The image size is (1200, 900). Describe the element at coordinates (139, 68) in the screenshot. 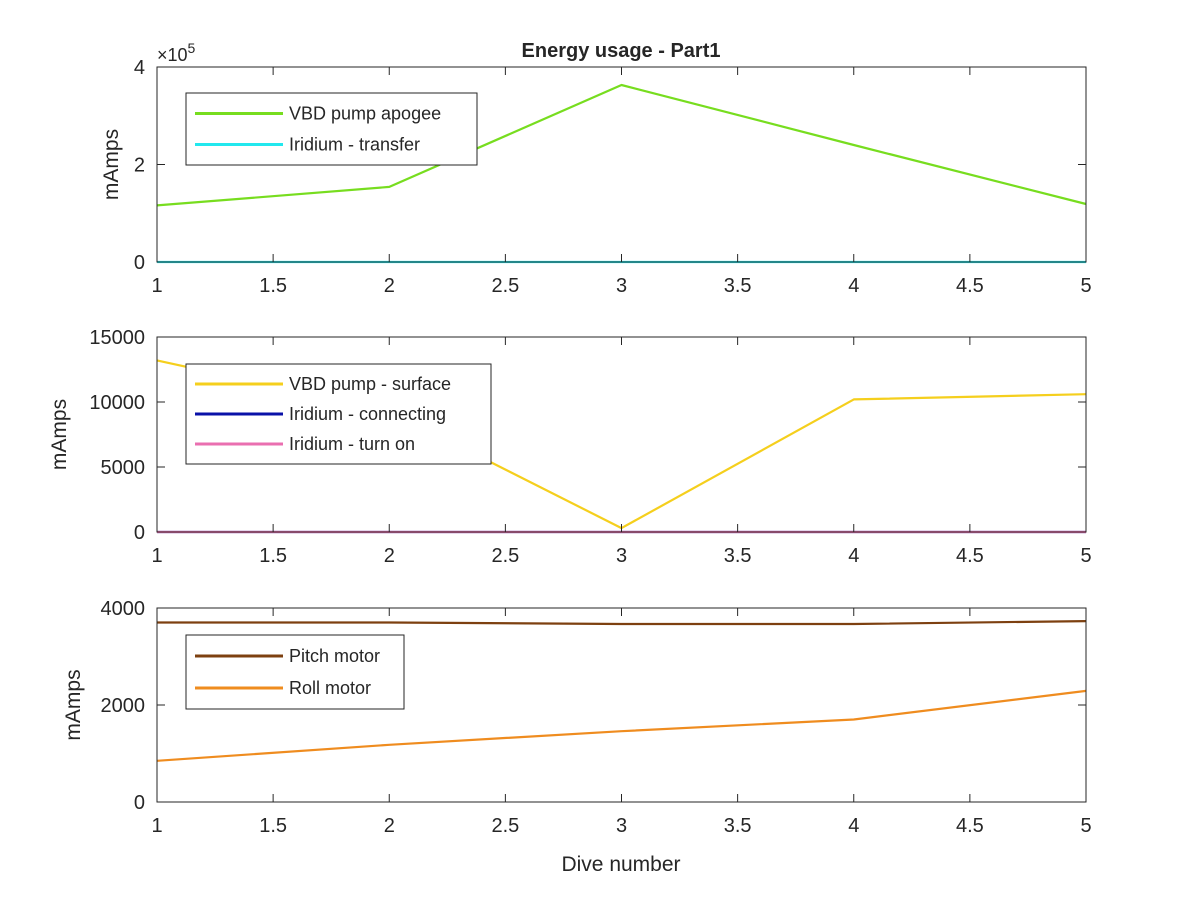

I see `y-tick-label: 4` at that location.